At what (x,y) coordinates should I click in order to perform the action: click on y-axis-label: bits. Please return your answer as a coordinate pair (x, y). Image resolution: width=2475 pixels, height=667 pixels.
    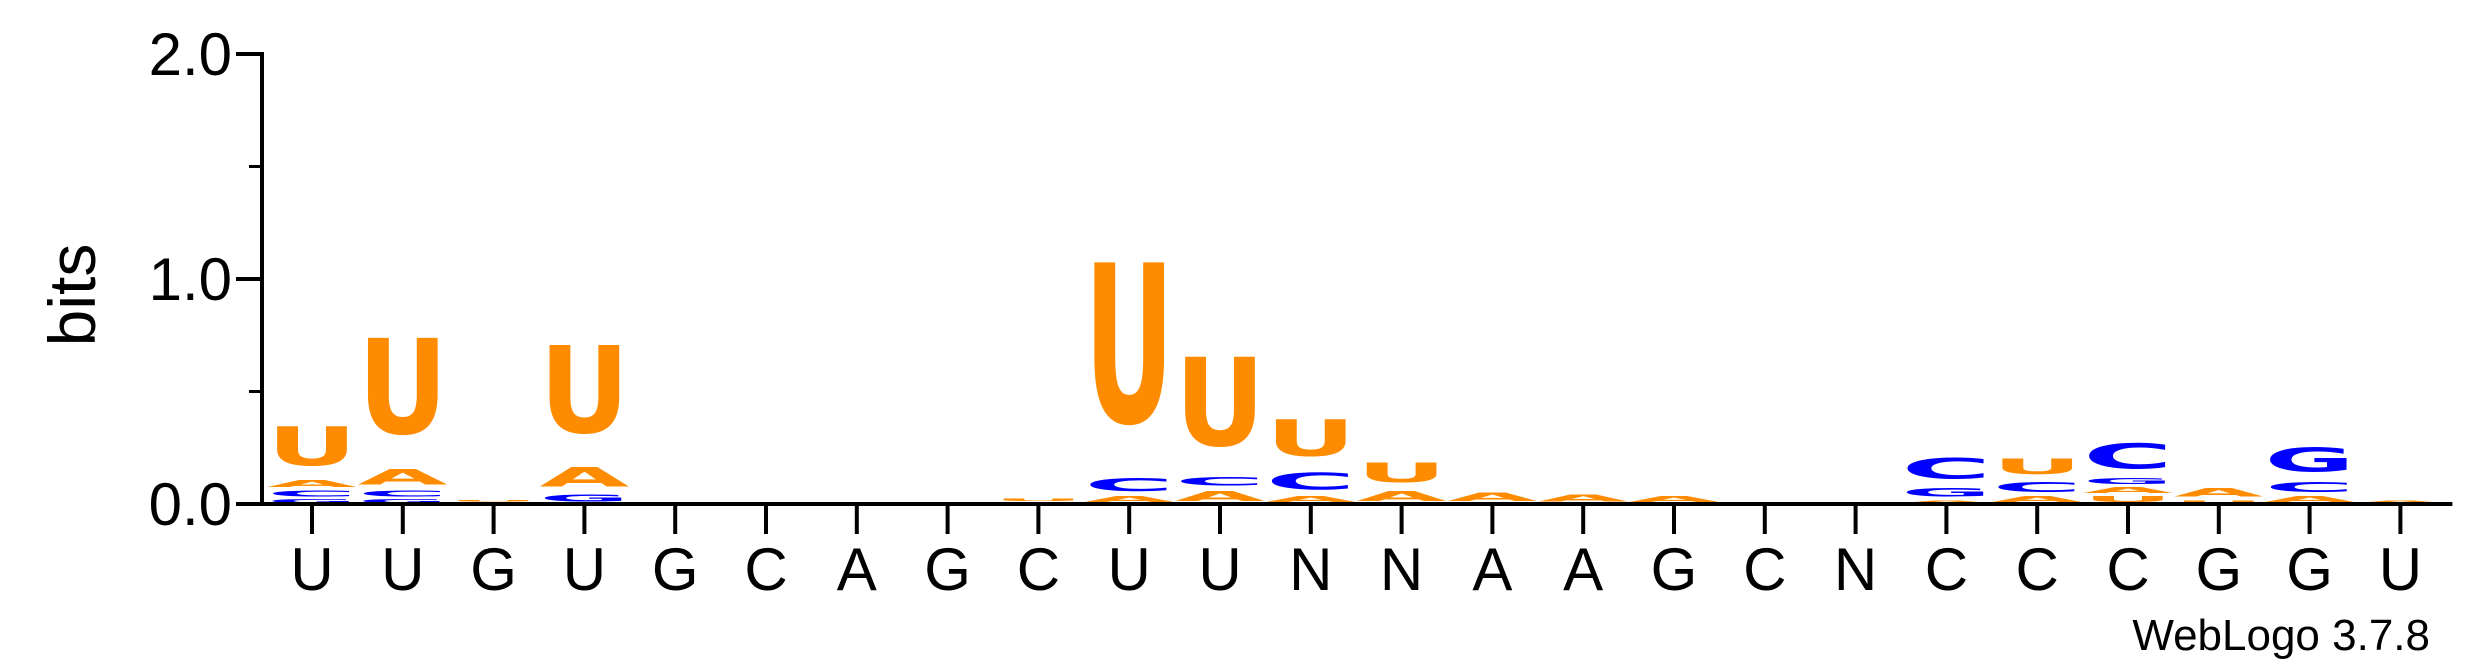
    Looking at the image, I should click on (72, 295).